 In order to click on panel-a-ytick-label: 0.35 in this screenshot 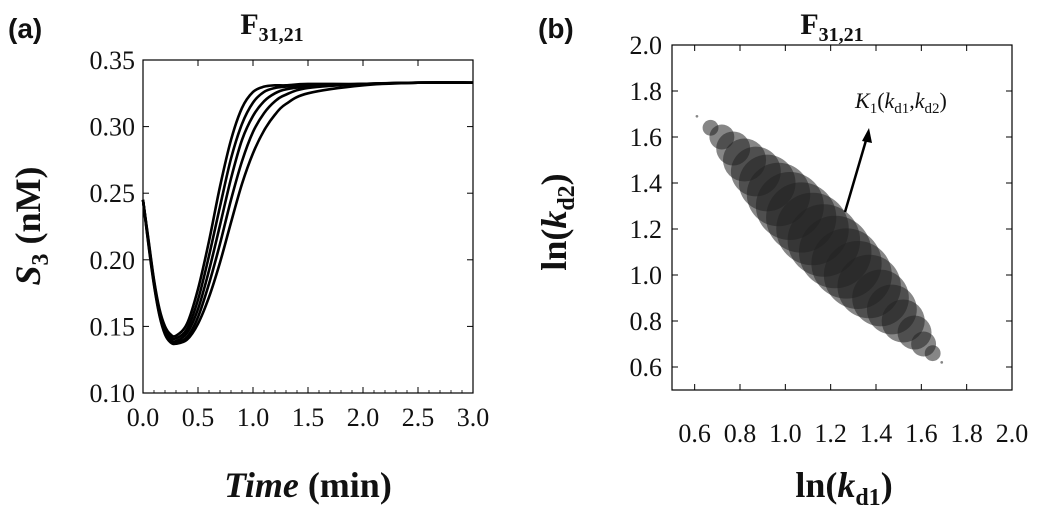, I will do `click(113, 60)`.